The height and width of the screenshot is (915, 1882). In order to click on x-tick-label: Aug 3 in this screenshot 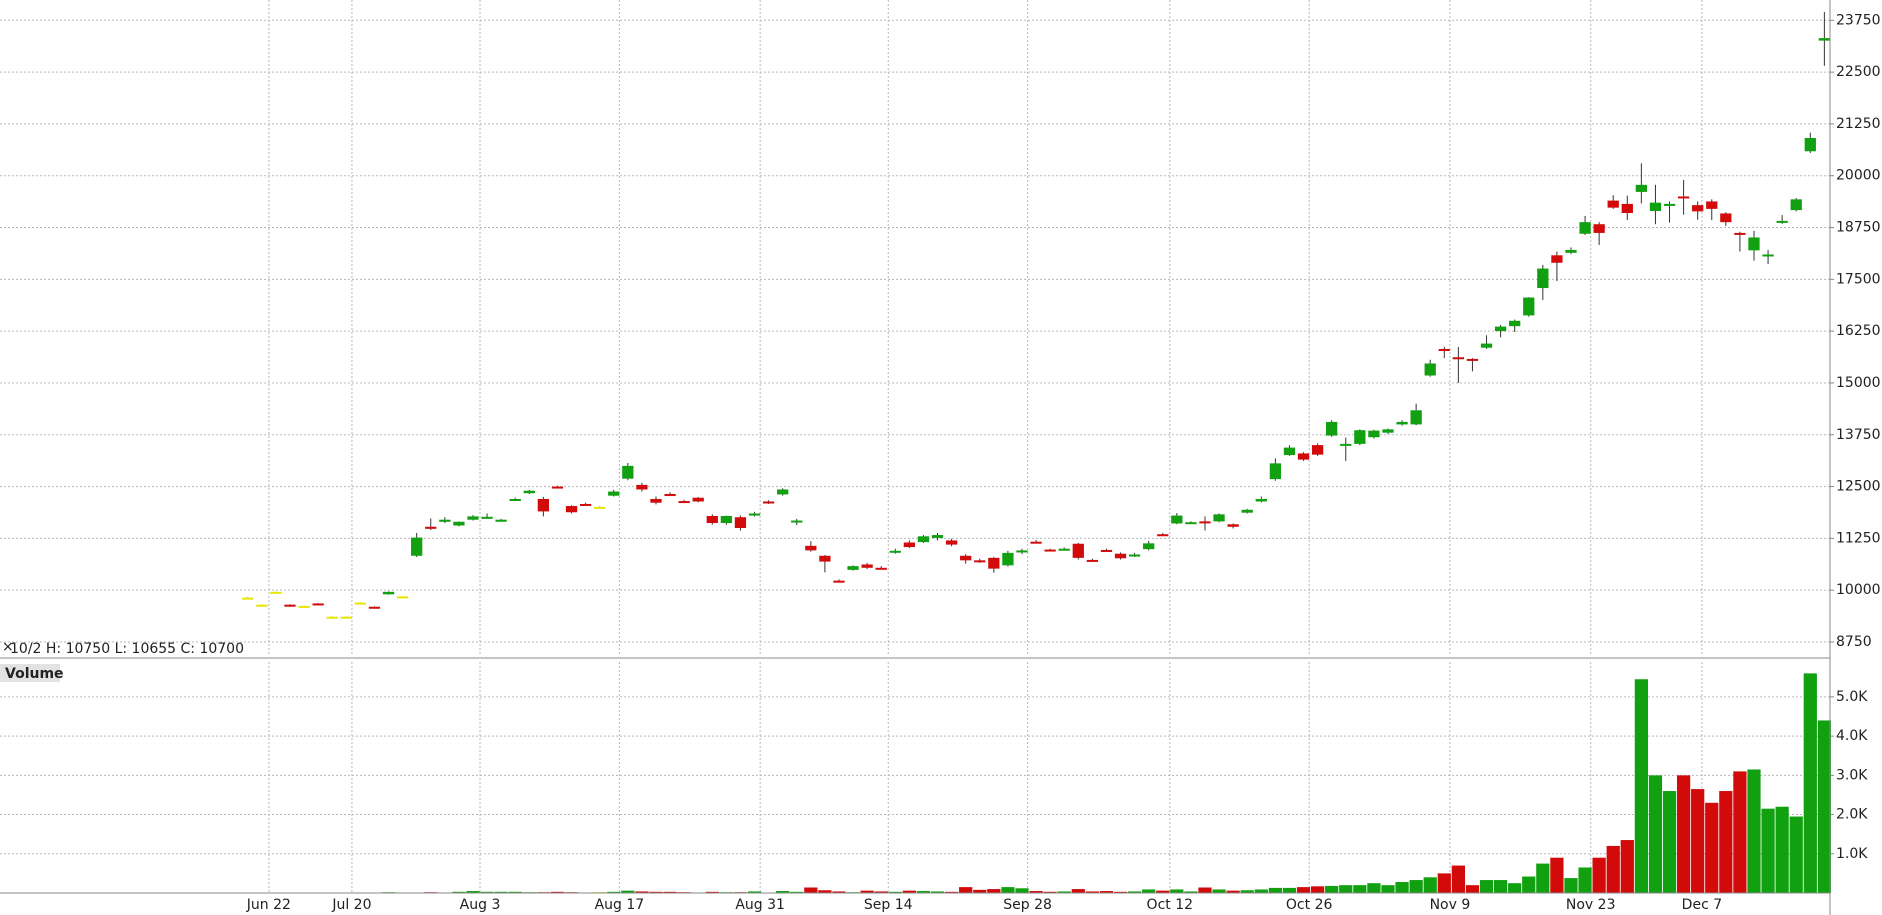, I will do `click(480, 905)`.